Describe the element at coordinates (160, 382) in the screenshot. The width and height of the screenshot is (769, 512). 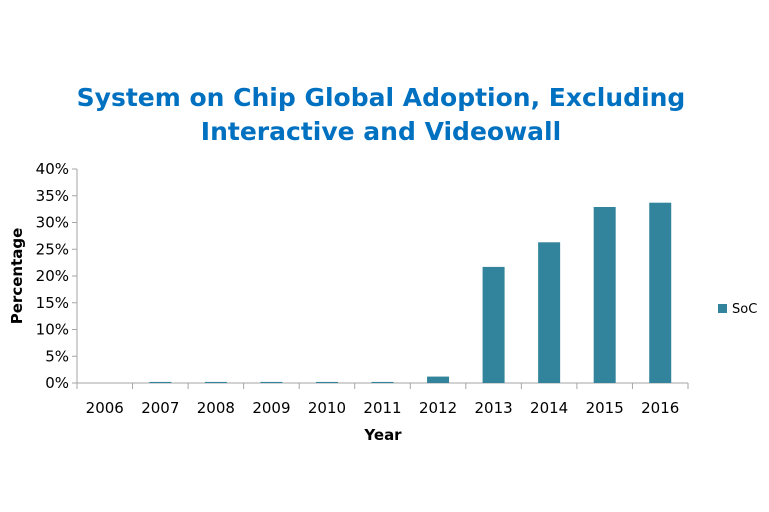
I see `bar-soc-2007` at that location.